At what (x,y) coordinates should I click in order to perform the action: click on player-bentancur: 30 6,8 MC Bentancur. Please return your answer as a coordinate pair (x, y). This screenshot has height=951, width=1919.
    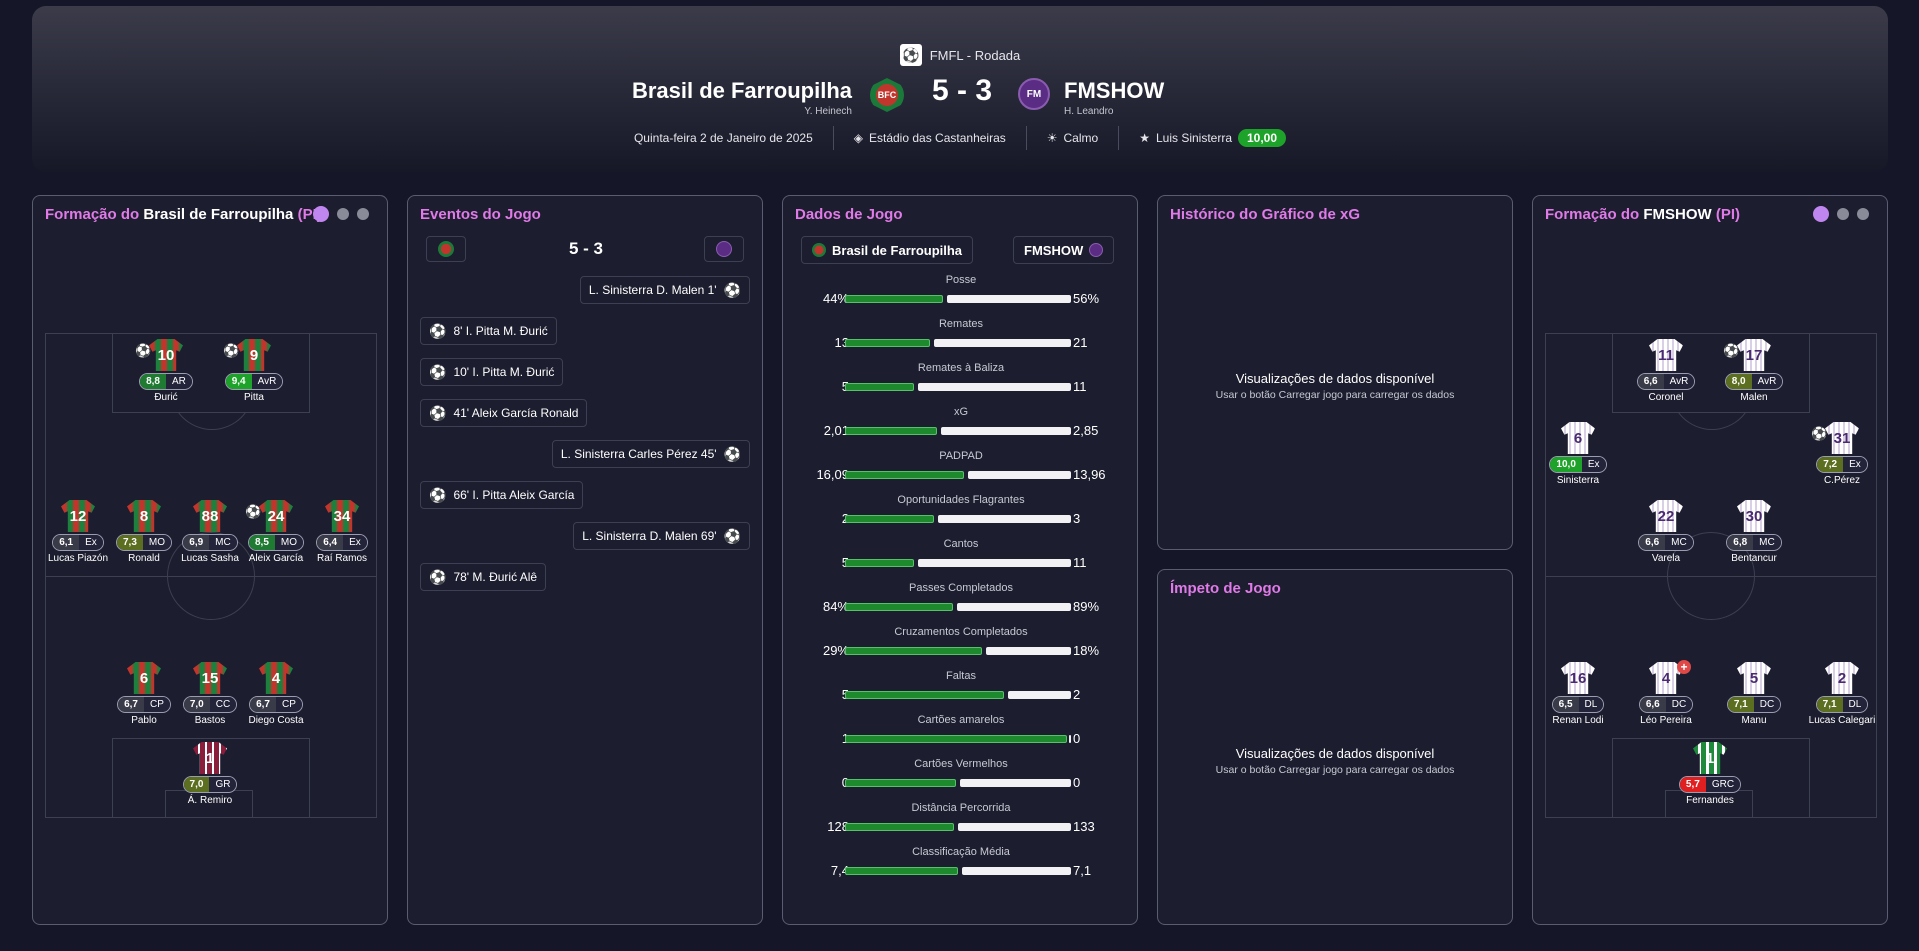
    Looking at the image, I should click on (1754, 532).